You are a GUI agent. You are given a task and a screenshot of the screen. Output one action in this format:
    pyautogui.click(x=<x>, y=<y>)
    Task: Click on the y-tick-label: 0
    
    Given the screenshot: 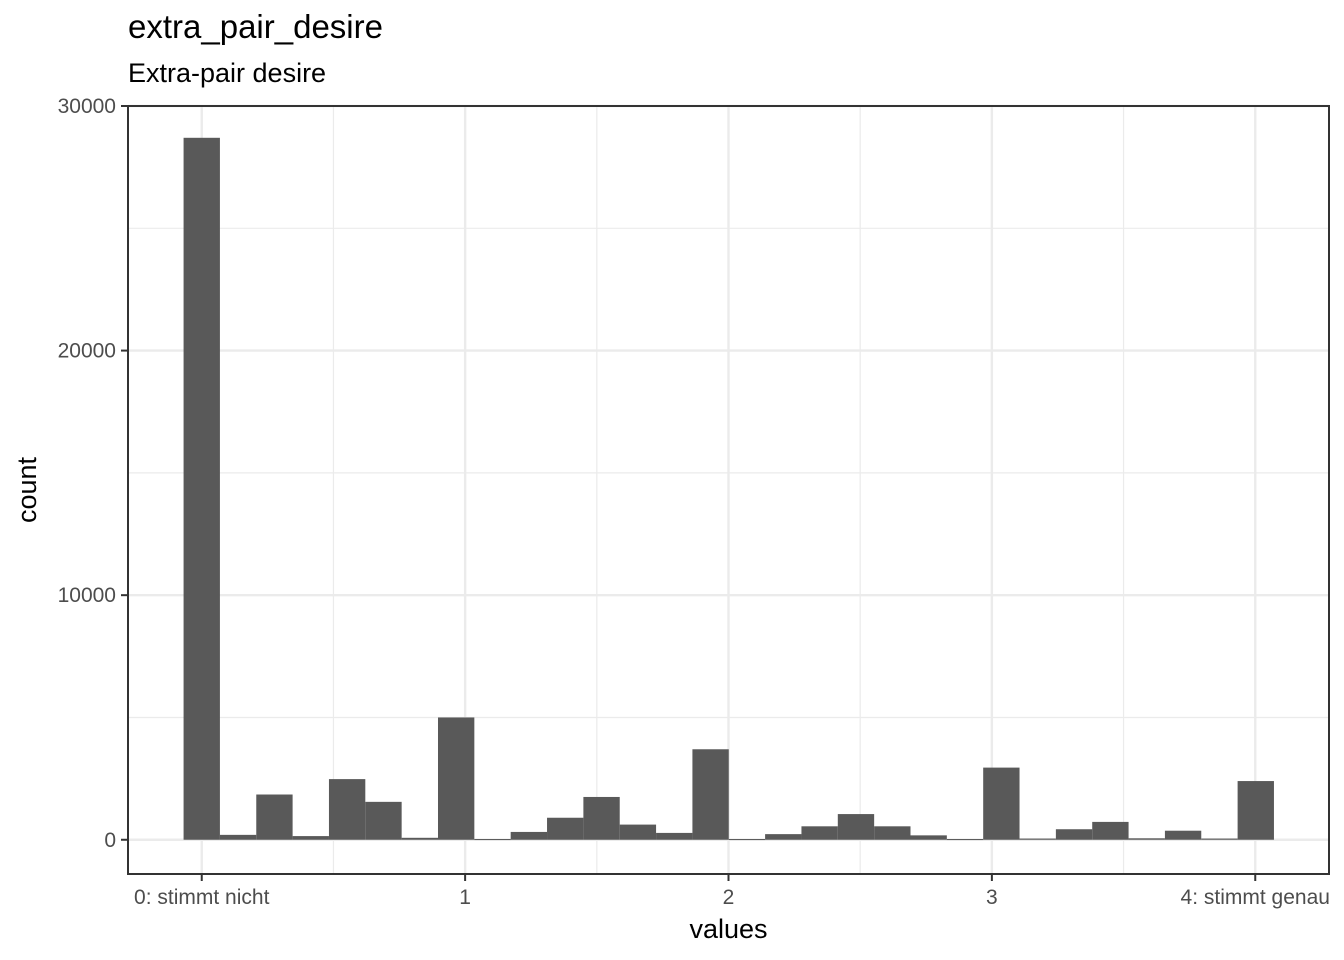 What is the action you would take?
    pyautogui.click(x=110, y=840)
    